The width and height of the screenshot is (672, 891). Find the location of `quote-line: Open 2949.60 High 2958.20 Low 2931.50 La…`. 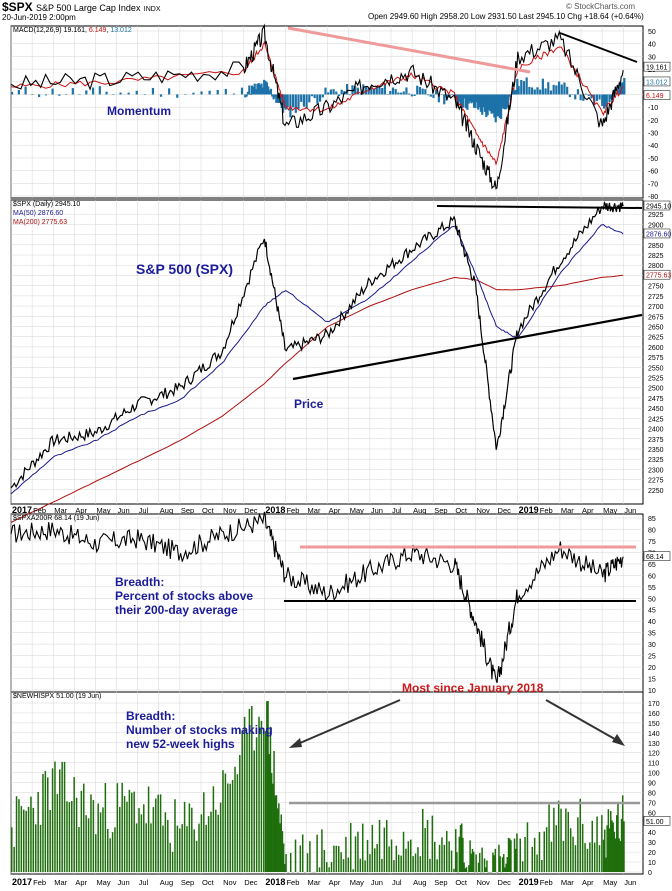

quote-line: Open 2949.60 High 2958.20 Low 2931.50 La… is located at coordinates (506, 16).